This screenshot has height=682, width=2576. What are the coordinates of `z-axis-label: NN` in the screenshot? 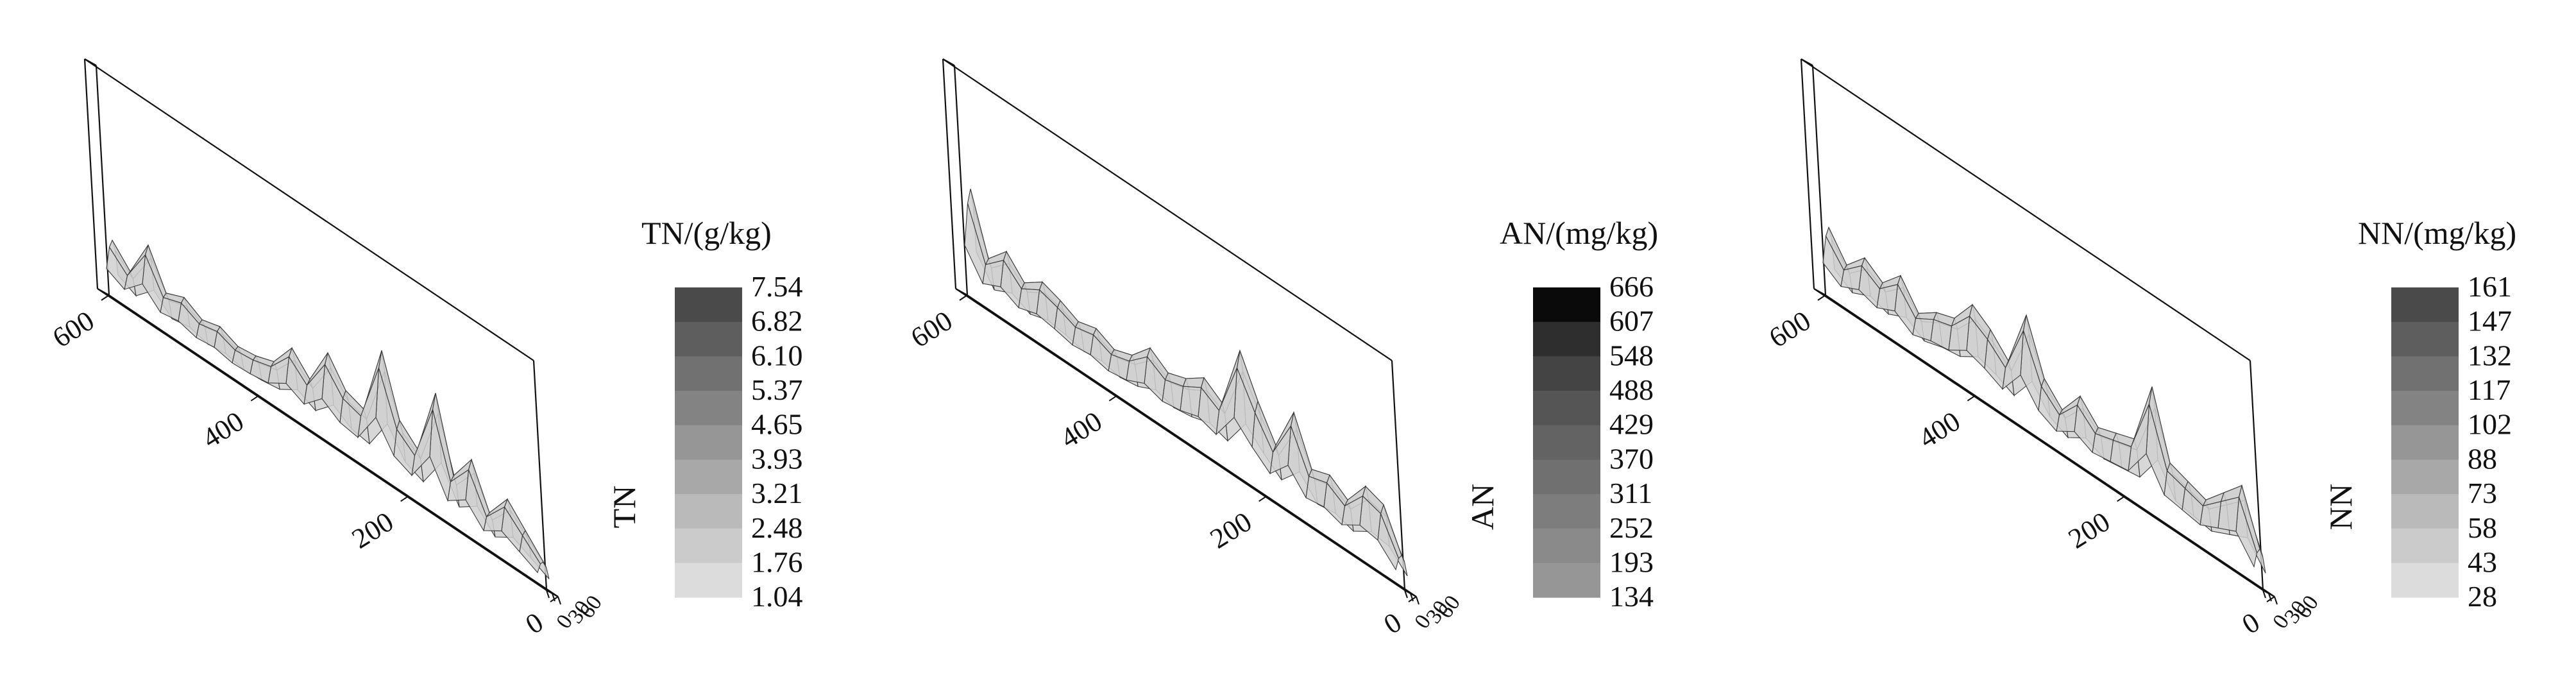 It's located at (2341, 507).